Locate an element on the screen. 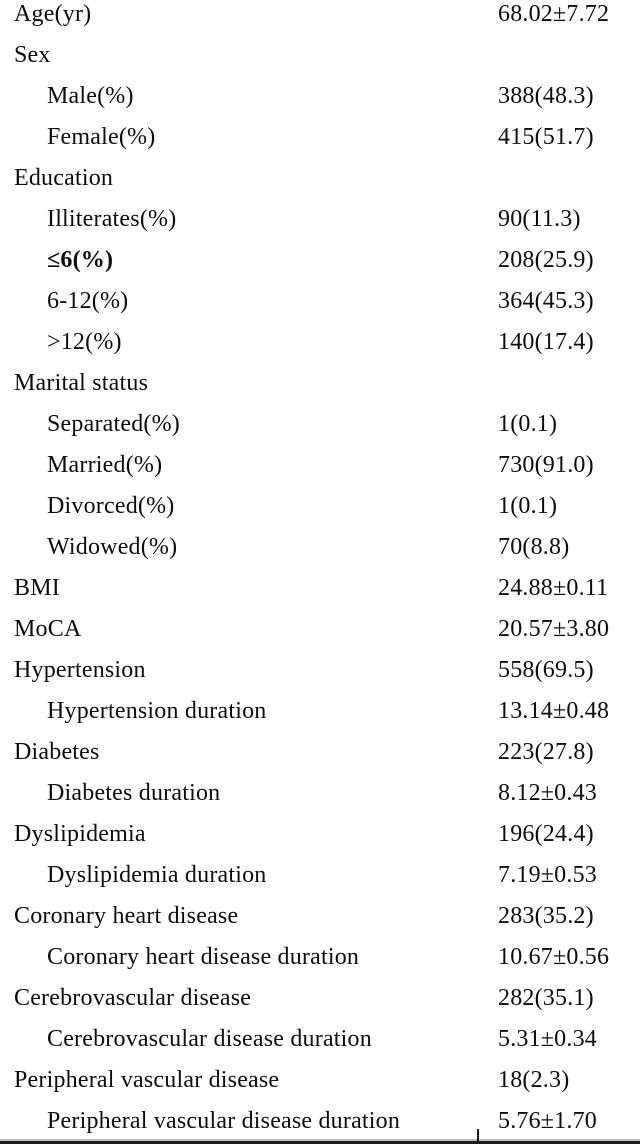 The image size is (640, 1146). row-label: Marital status is located at coordinates (81, 382).